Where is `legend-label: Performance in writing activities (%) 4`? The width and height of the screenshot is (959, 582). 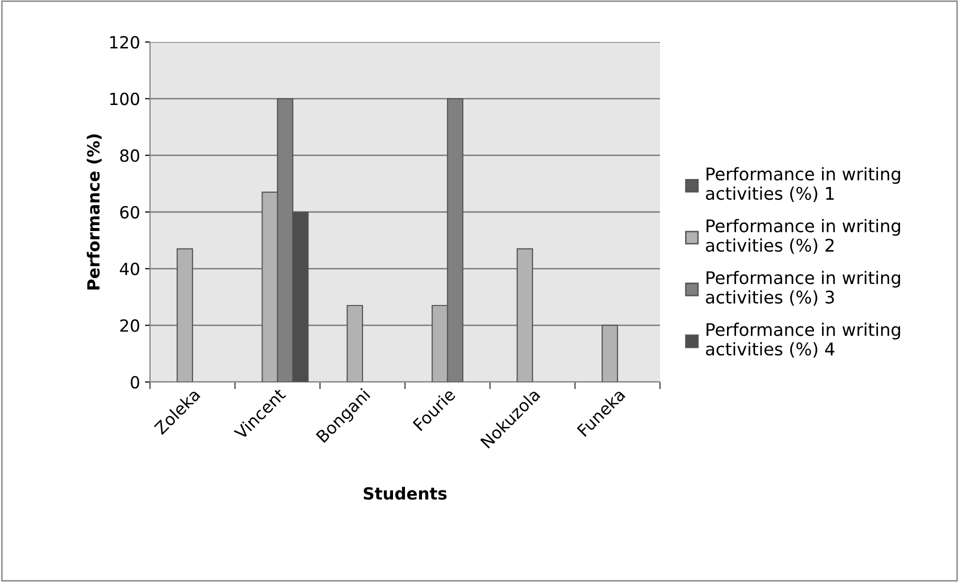
legend-label: Performance in writing activities (%) 4 is located at coordinates (803, 340).